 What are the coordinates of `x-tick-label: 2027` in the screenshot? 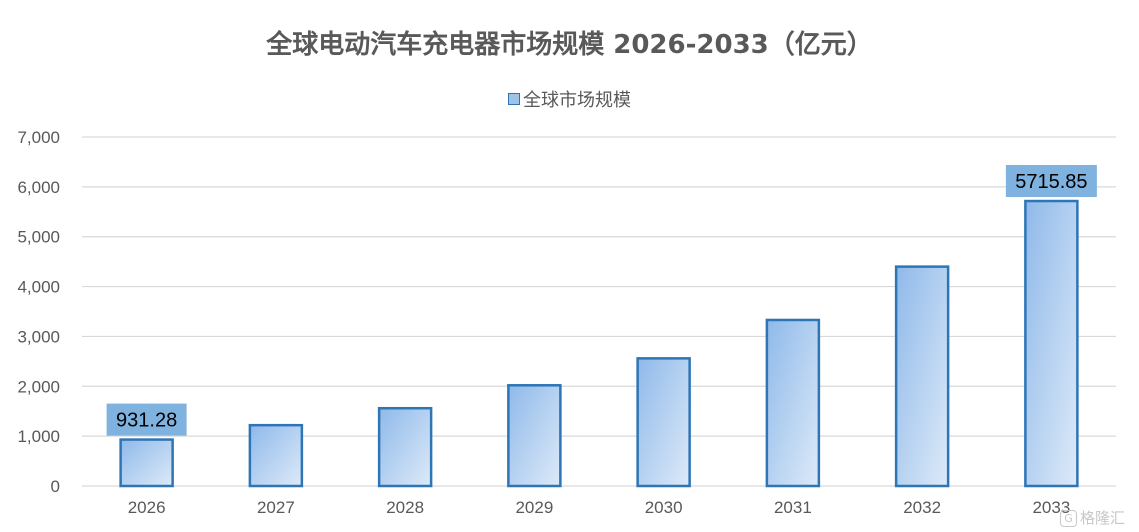 It's located at (276, 507).